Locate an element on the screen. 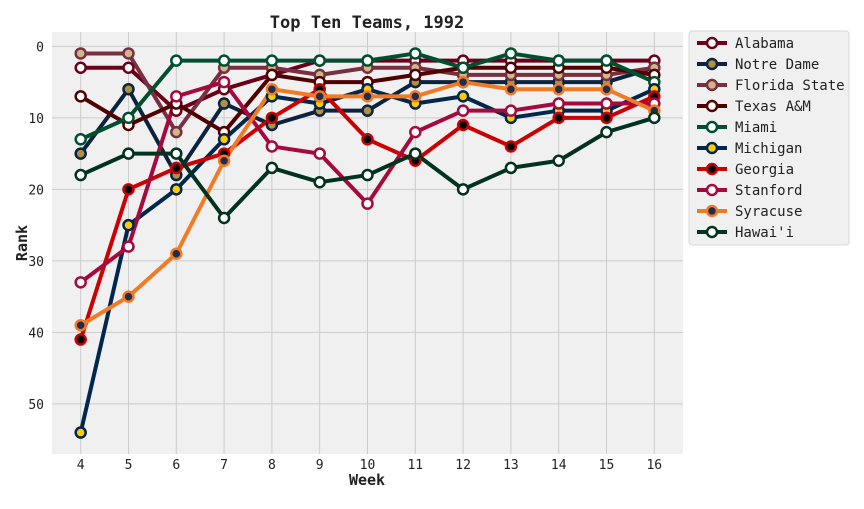 The width and height of the screenshot is (864, 509). x-tick-label: 12 is located at coordinates (463, 465).